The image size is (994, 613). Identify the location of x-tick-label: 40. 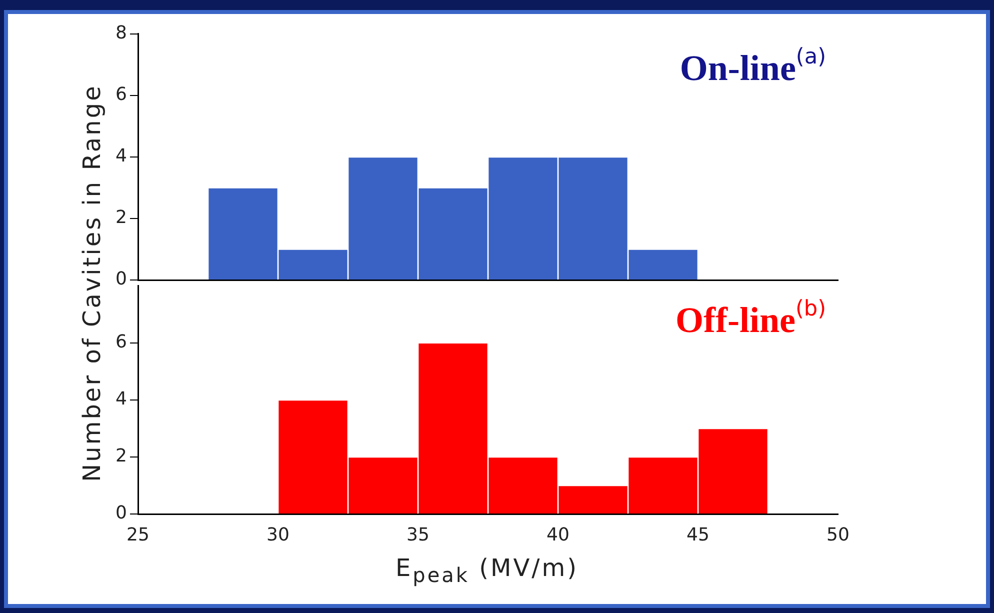
(558, 535).